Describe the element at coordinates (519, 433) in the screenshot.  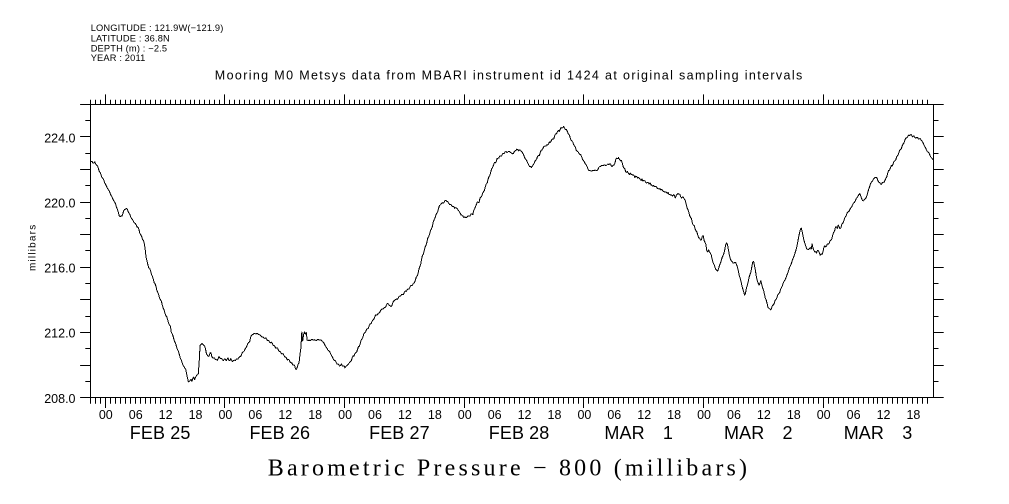
I see `svg-text: FEB 28` at that location.